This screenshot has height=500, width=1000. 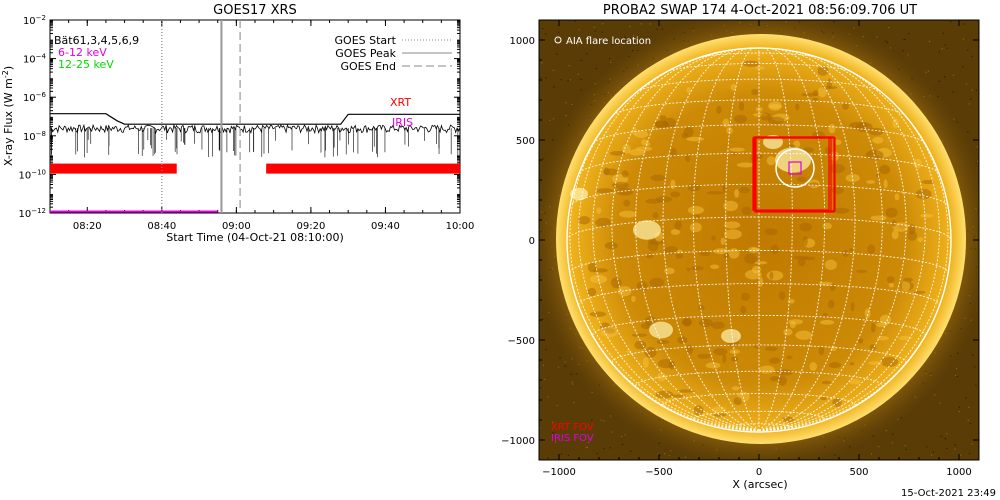 I want to click on x-axis-label: X (arcsec), so click(x=759, y=484).